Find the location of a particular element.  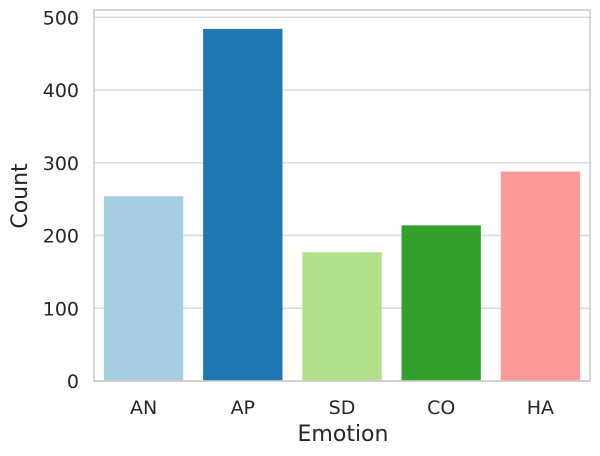

x-axis-label: Emotion is located at coordinates (343, 434).